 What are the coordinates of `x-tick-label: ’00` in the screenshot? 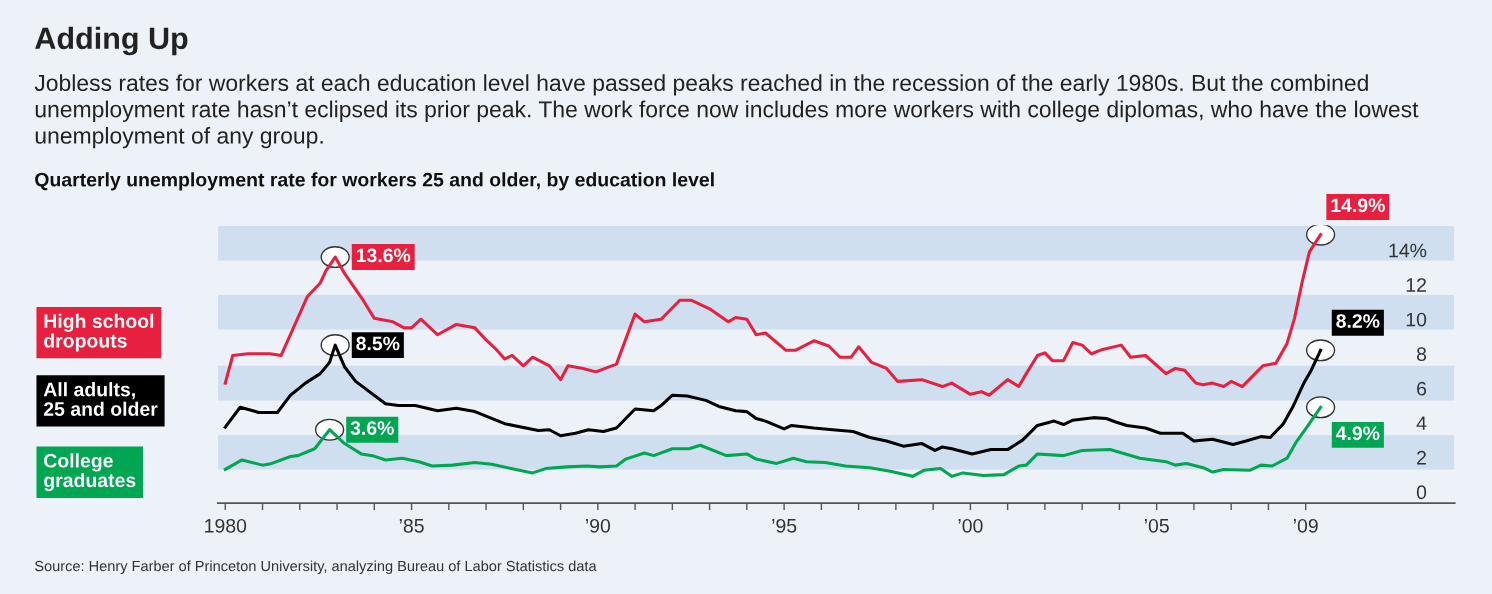 It's located at (970, 525).